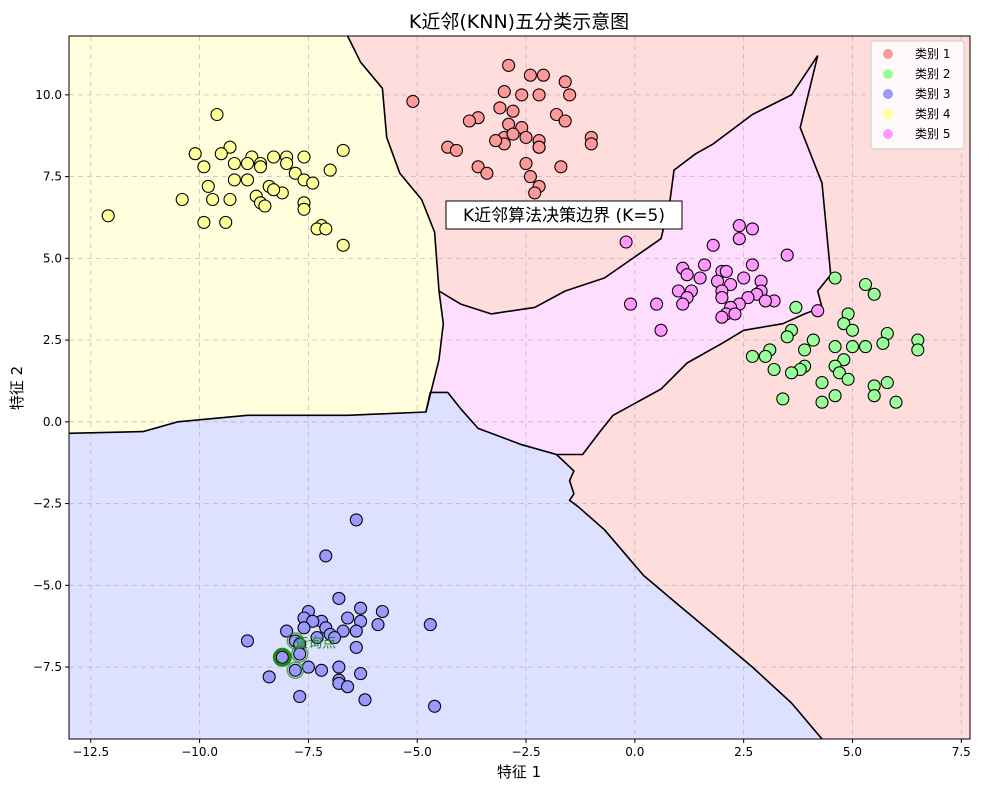 Image resolution: width=989 pixels, height=790 pixels. I want to click on y-tick-label: 2.5, so click(52, 340).